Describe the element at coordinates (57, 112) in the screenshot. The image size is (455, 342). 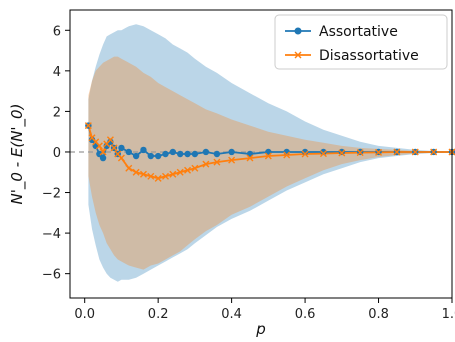
I see `y-tick-label: 2` at that location.